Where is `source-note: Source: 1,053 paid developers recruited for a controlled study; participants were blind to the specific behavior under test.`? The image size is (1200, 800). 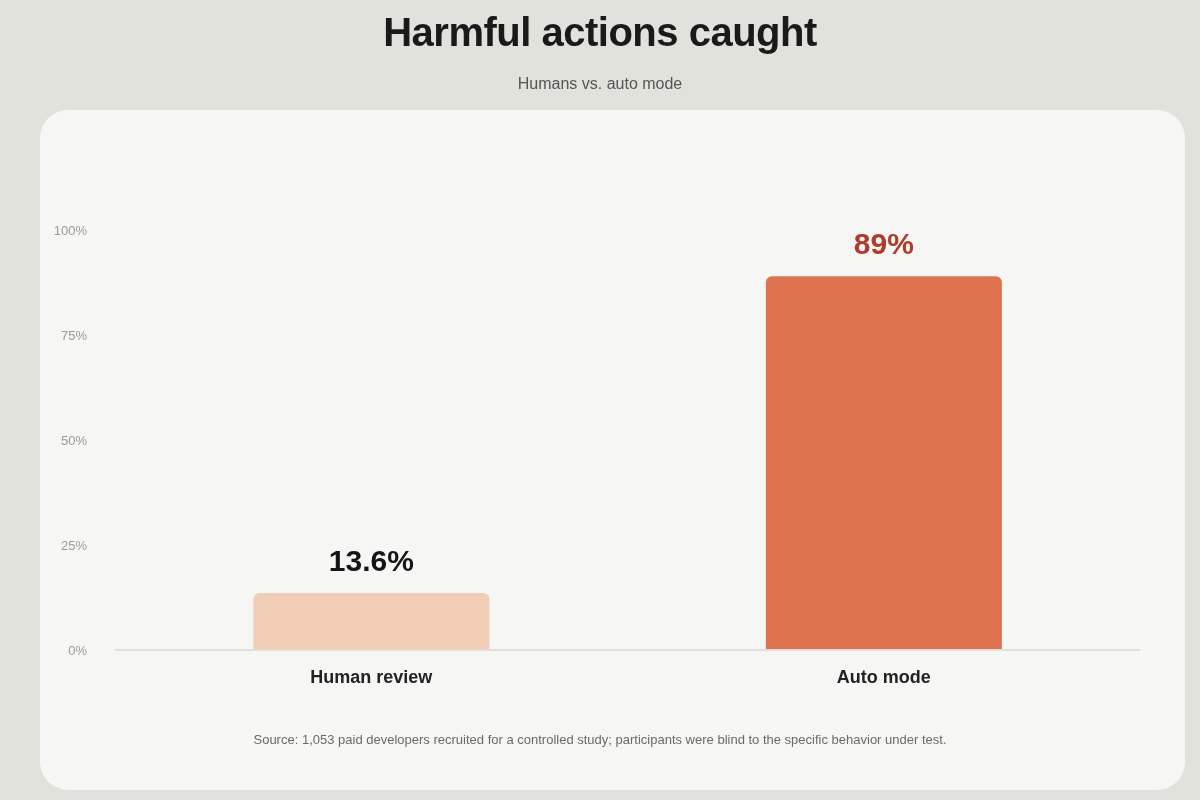
source-note: Source: 1,053 paid developers recruited for a controlled study; participants were blind to the specific behavior under test. is located at coordinates (600, 739).